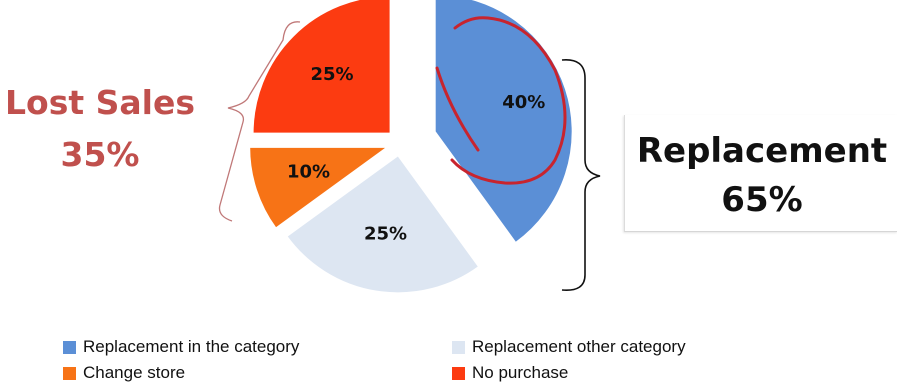  What do you see at coordinates (762, 200) in the screenshot?
I see `replacement-value: 65%` at bounding box center [762, 200].